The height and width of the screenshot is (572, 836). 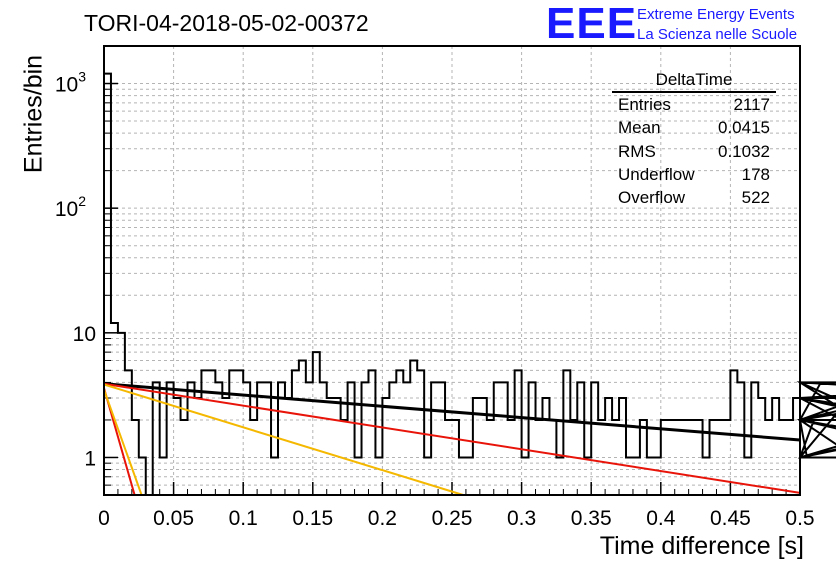 I want to click on stat-value: 2117, so click(x=751, y=104).